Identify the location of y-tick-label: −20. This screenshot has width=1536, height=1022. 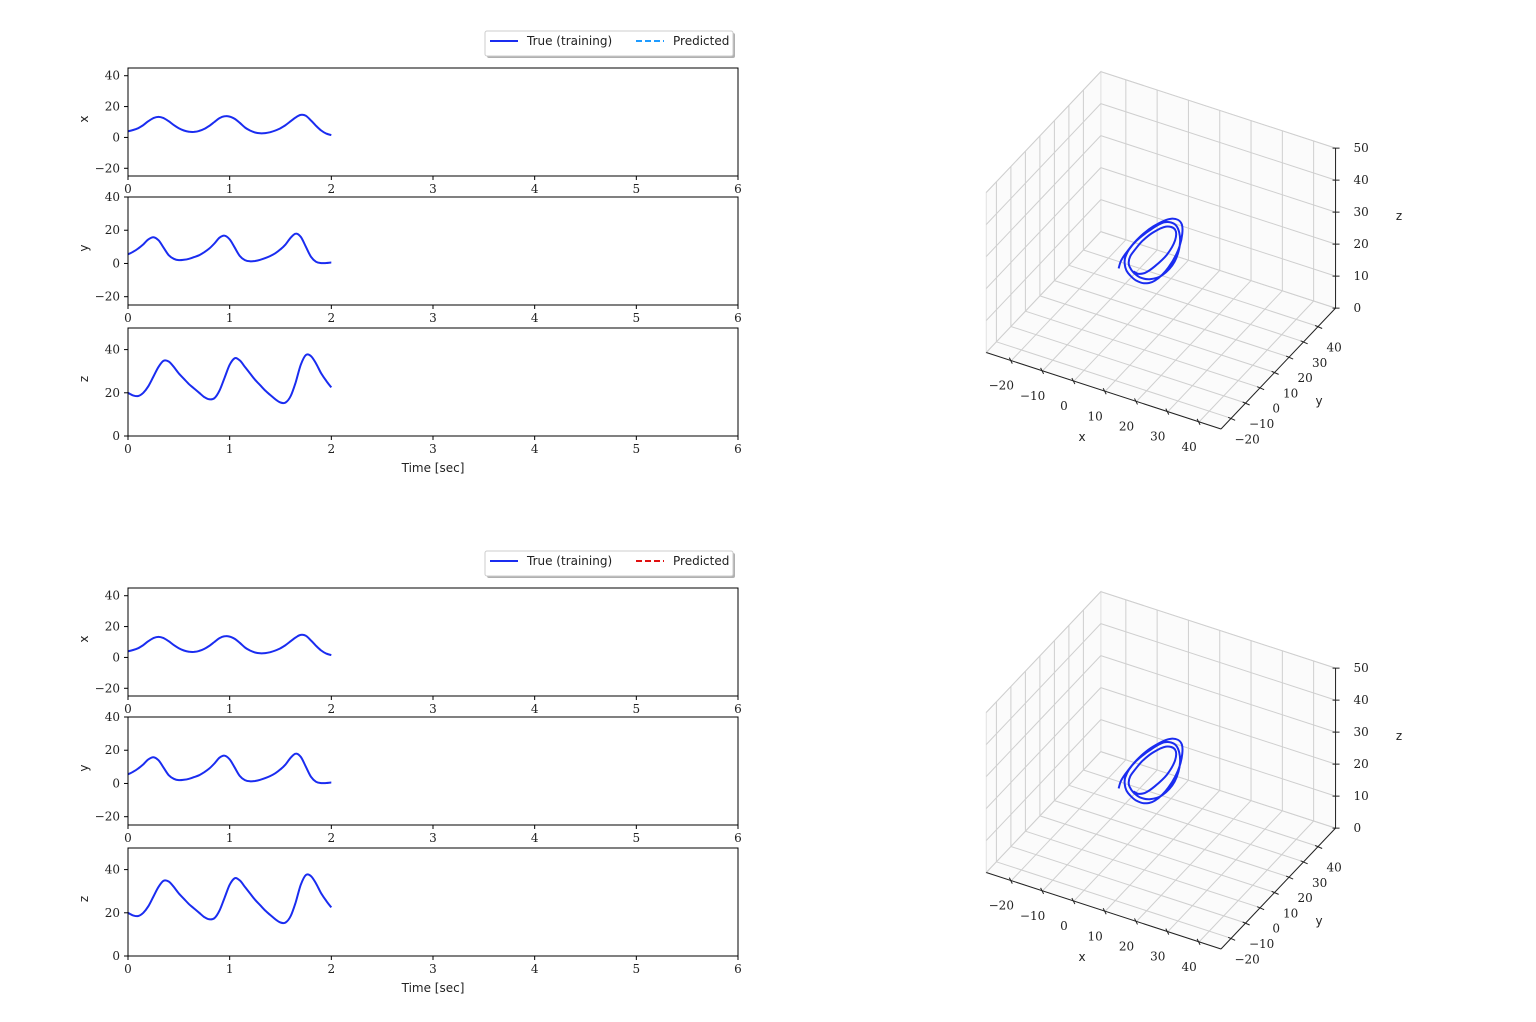
(107, 817).